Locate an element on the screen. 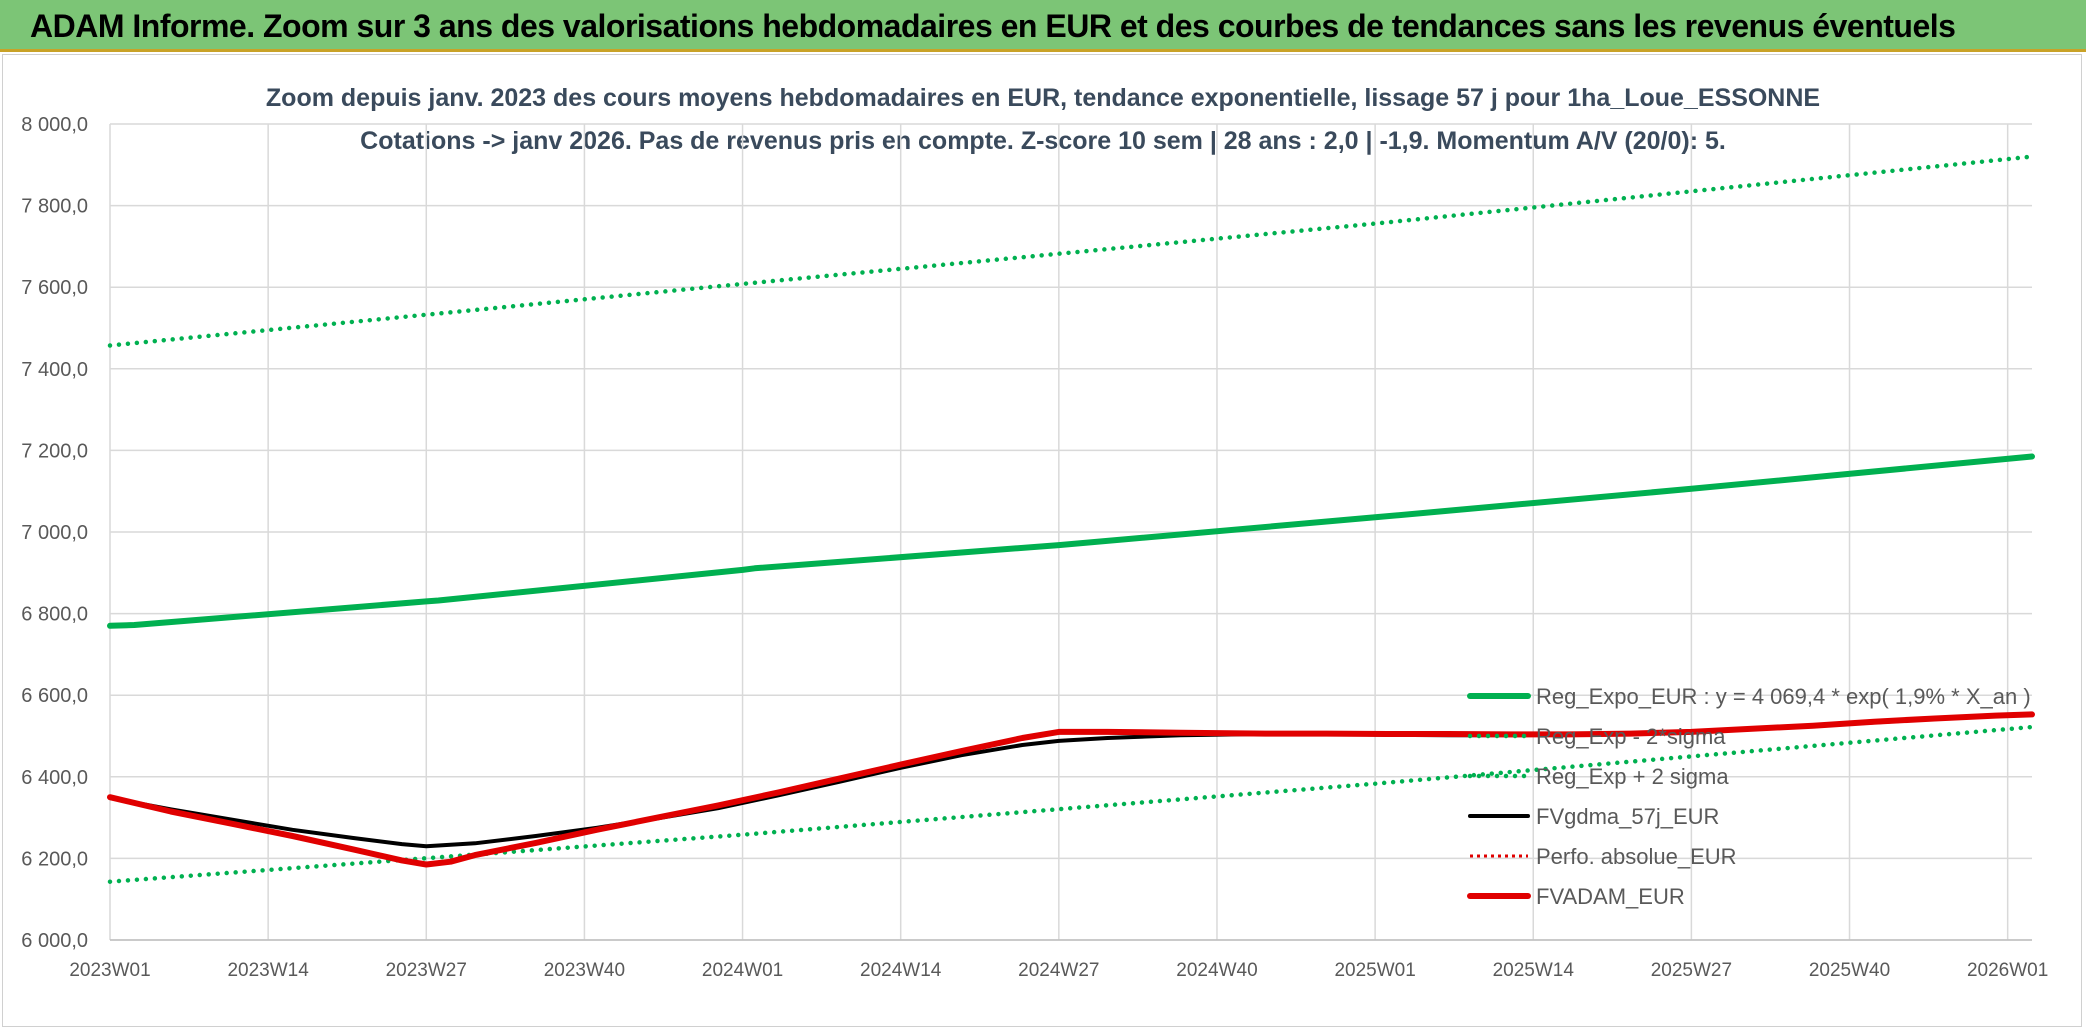 The width and height of the screenshot is (2086, 1031). y-tick-label: 7 000,0 is located at coordinates (54, 533).